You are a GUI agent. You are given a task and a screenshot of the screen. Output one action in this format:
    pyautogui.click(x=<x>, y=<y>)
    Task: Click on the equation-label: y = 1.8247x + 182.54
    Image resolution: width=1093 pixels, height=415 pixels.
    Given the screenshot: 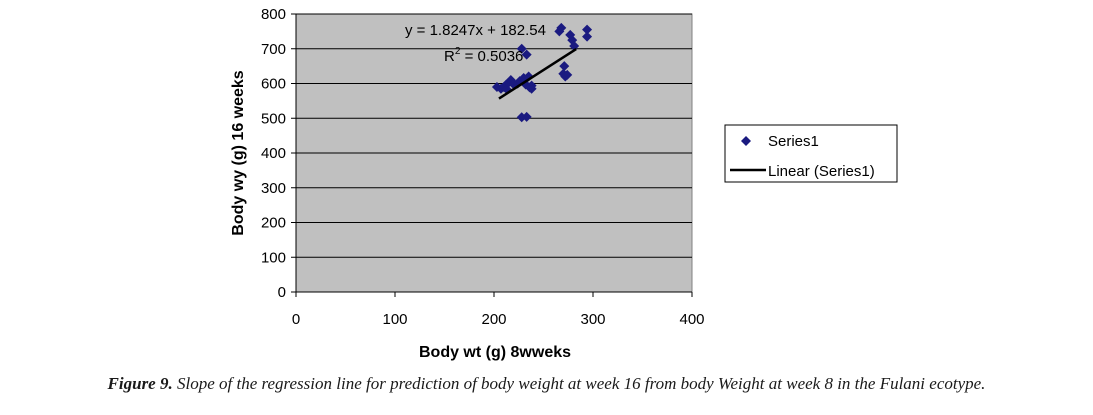 What is the action you would take?
    pyautogui.click(x=475, y=30)
    